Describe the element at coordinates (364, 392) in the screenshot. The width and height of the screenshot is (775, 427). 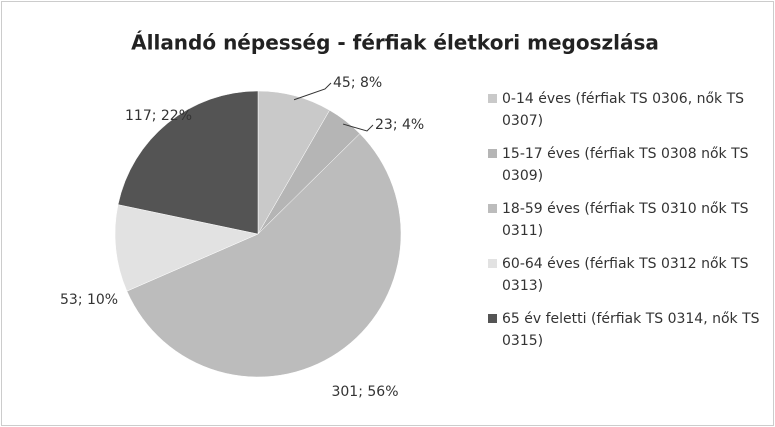
I see `data-label: 301; 56%` at that location.